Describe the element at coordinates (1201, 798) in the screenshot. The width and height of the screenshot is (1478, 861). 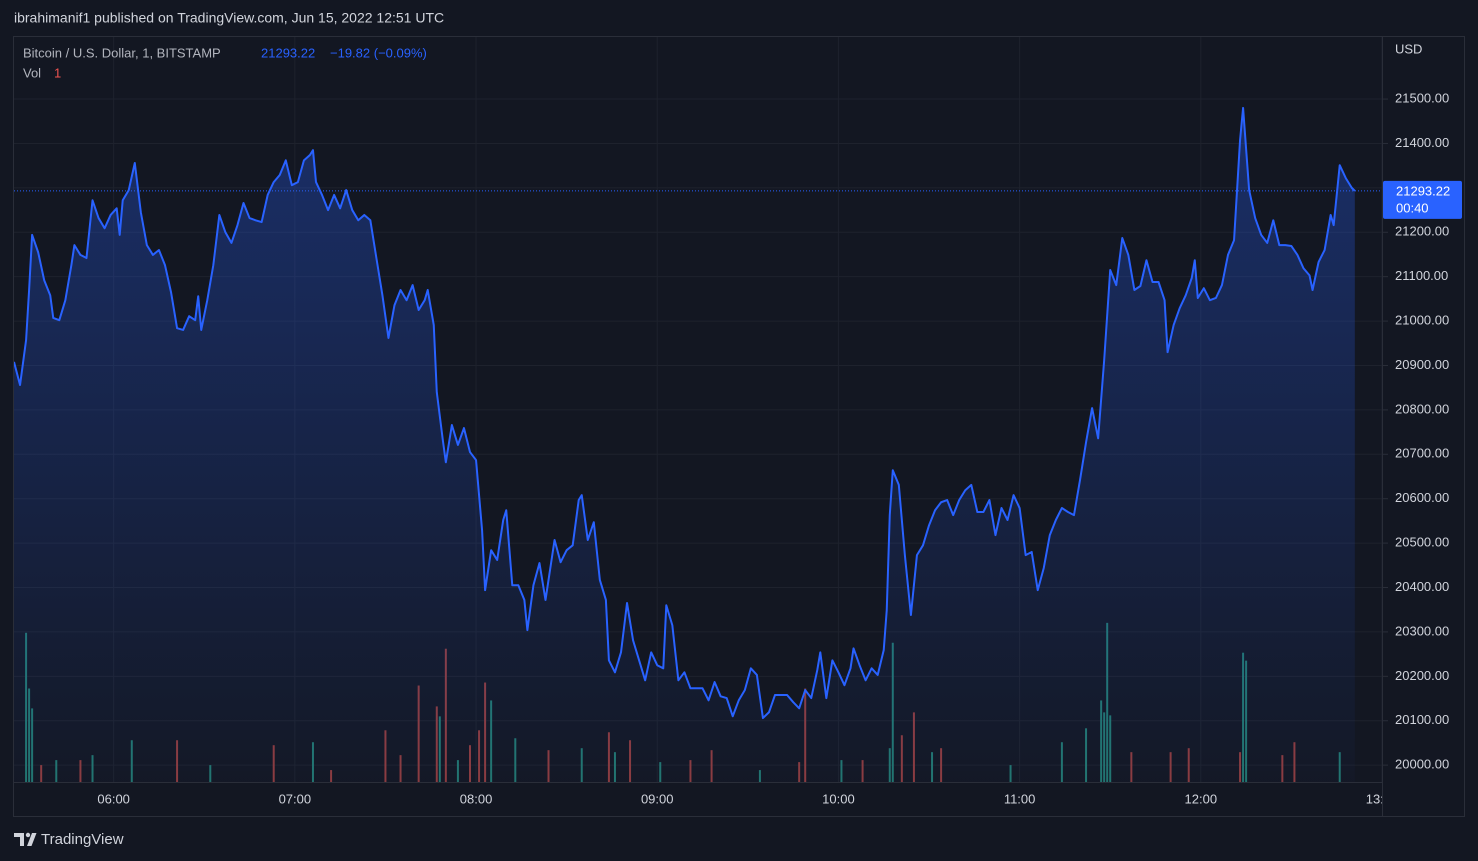
I see `x-tick-label: 12:00` at that location.